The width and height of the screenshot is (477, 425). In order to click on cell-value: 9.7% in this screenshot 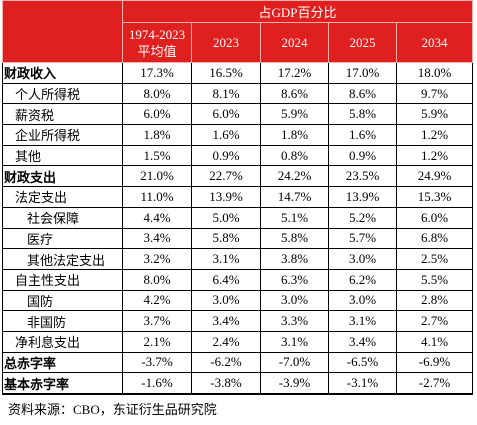, I will do `click(434, 93)`.